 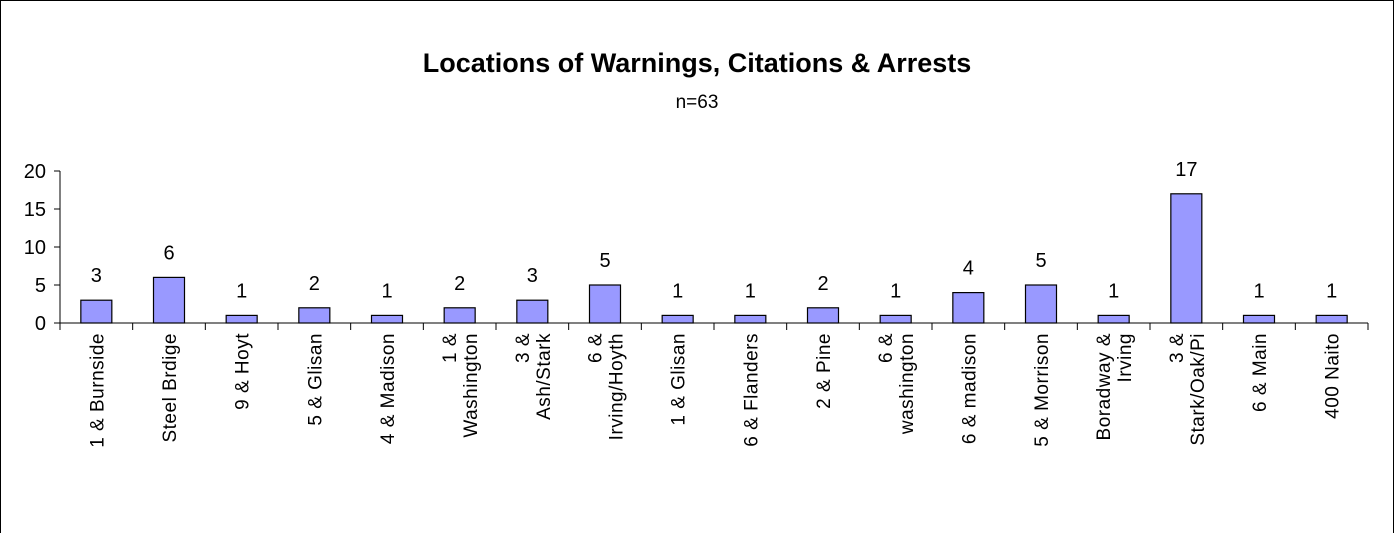 I want to click on x-tick-label-line: washington, so click(x=907, y=384).